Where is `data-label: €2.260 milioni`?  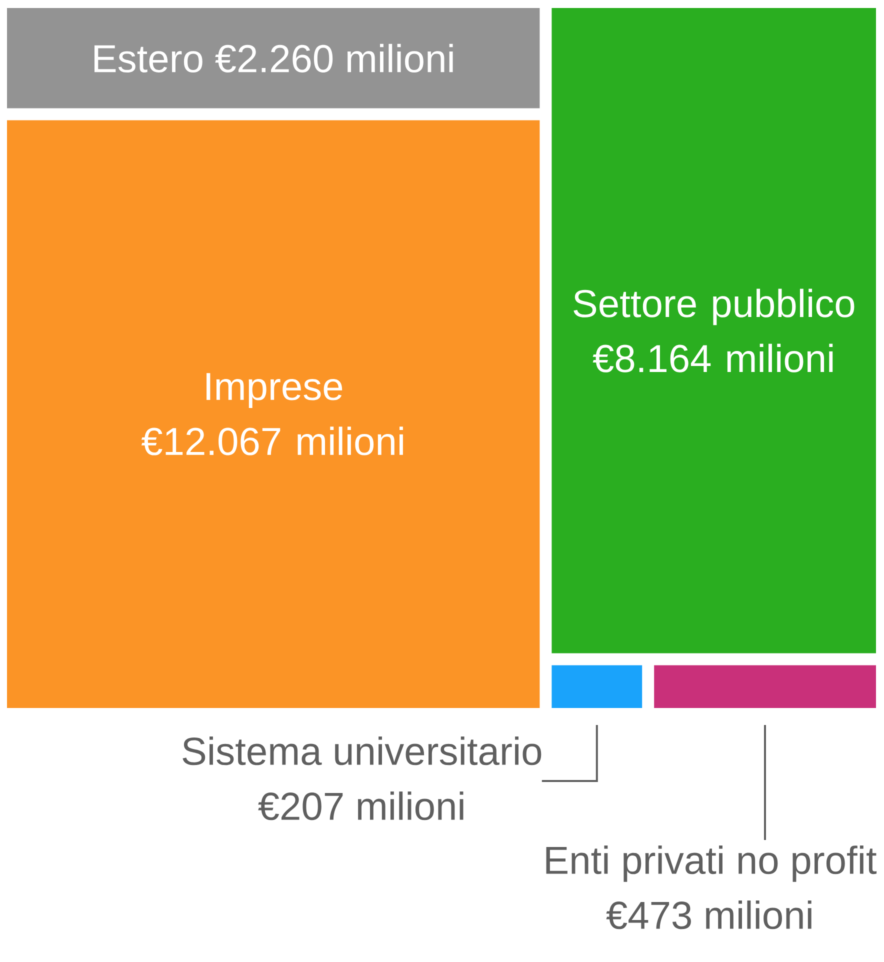 data-label: €2.260 milioni is located at coordinates (334, 58).